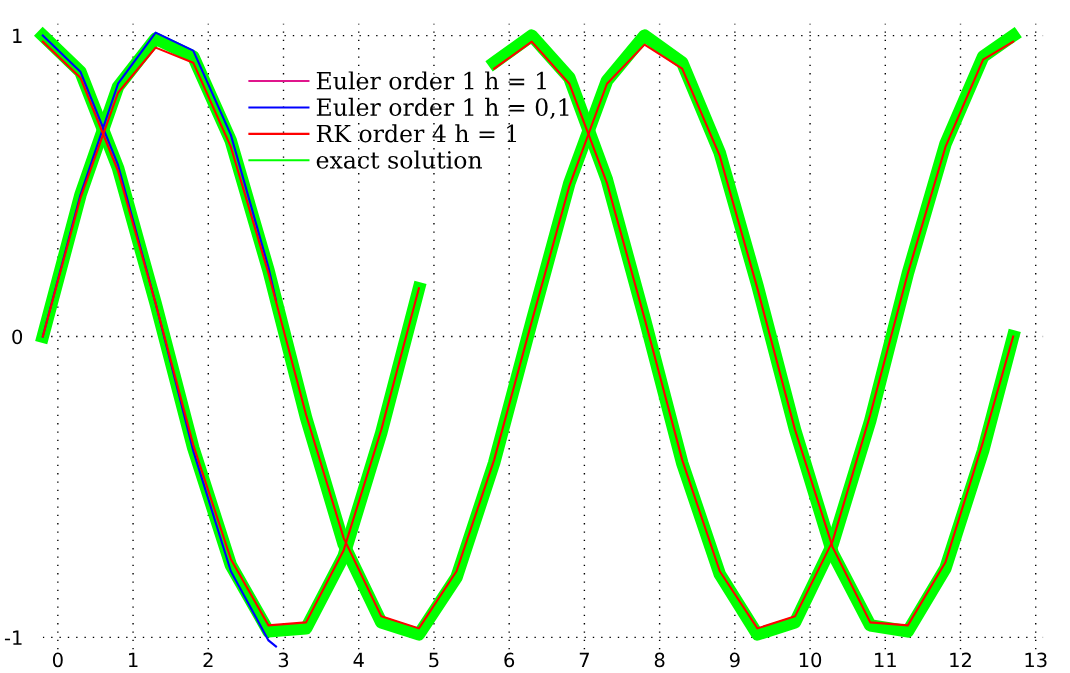 The height and width of the screenshot is (673, 1070). Describe the element at coordinates (416, 133) in the screenshot. I see `legend-label: RK order 4 h = 1` at that location.